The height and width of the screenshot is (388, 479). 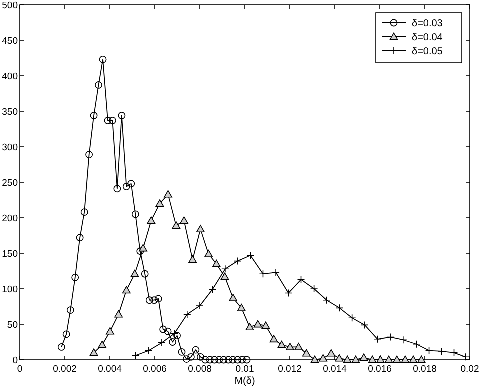 I want to click on y-tick-label: 150, so click(x=10, y=254).